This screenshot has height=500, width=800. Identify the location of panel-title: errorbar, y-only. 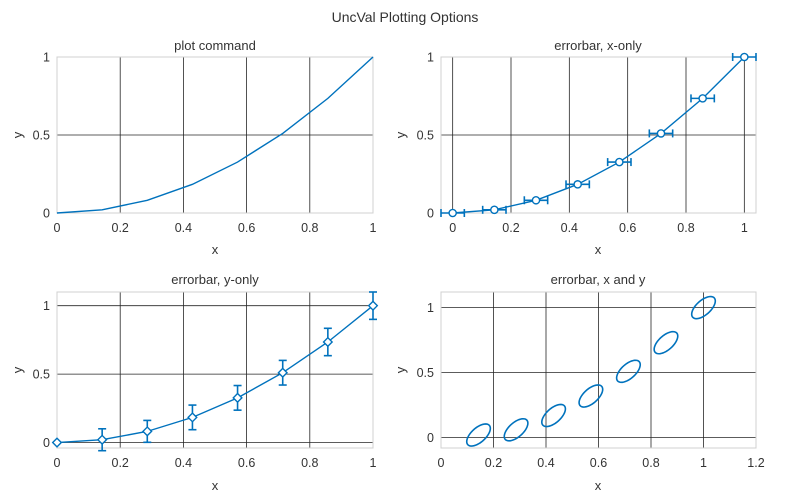
(215, 279).